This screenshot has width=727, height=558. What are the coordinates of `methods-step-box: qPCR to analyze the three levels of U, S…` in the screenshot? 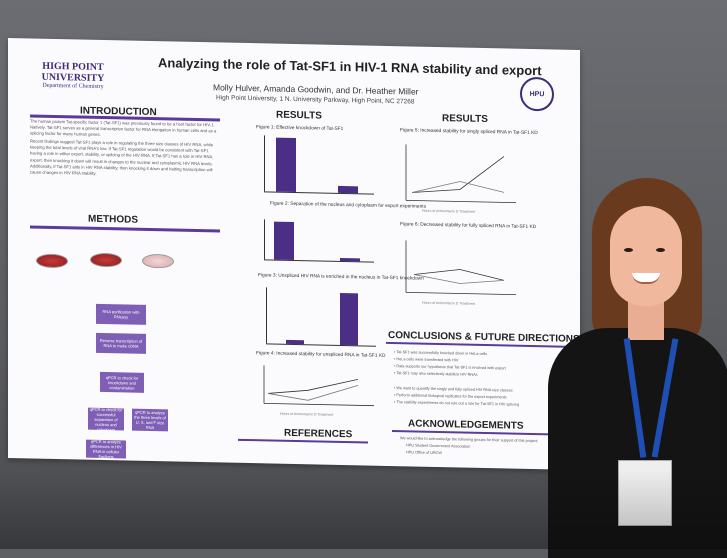 It's located at (150, 420).